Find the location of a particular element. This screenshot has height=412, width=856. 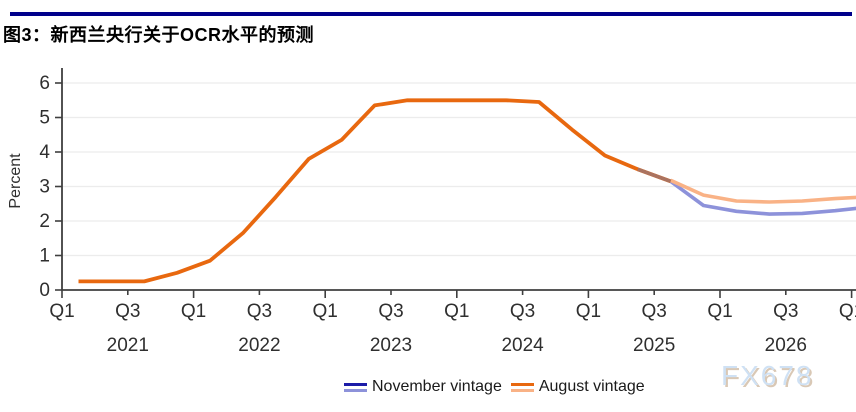

year-label: 2022 is located at coordinates (259, 345).